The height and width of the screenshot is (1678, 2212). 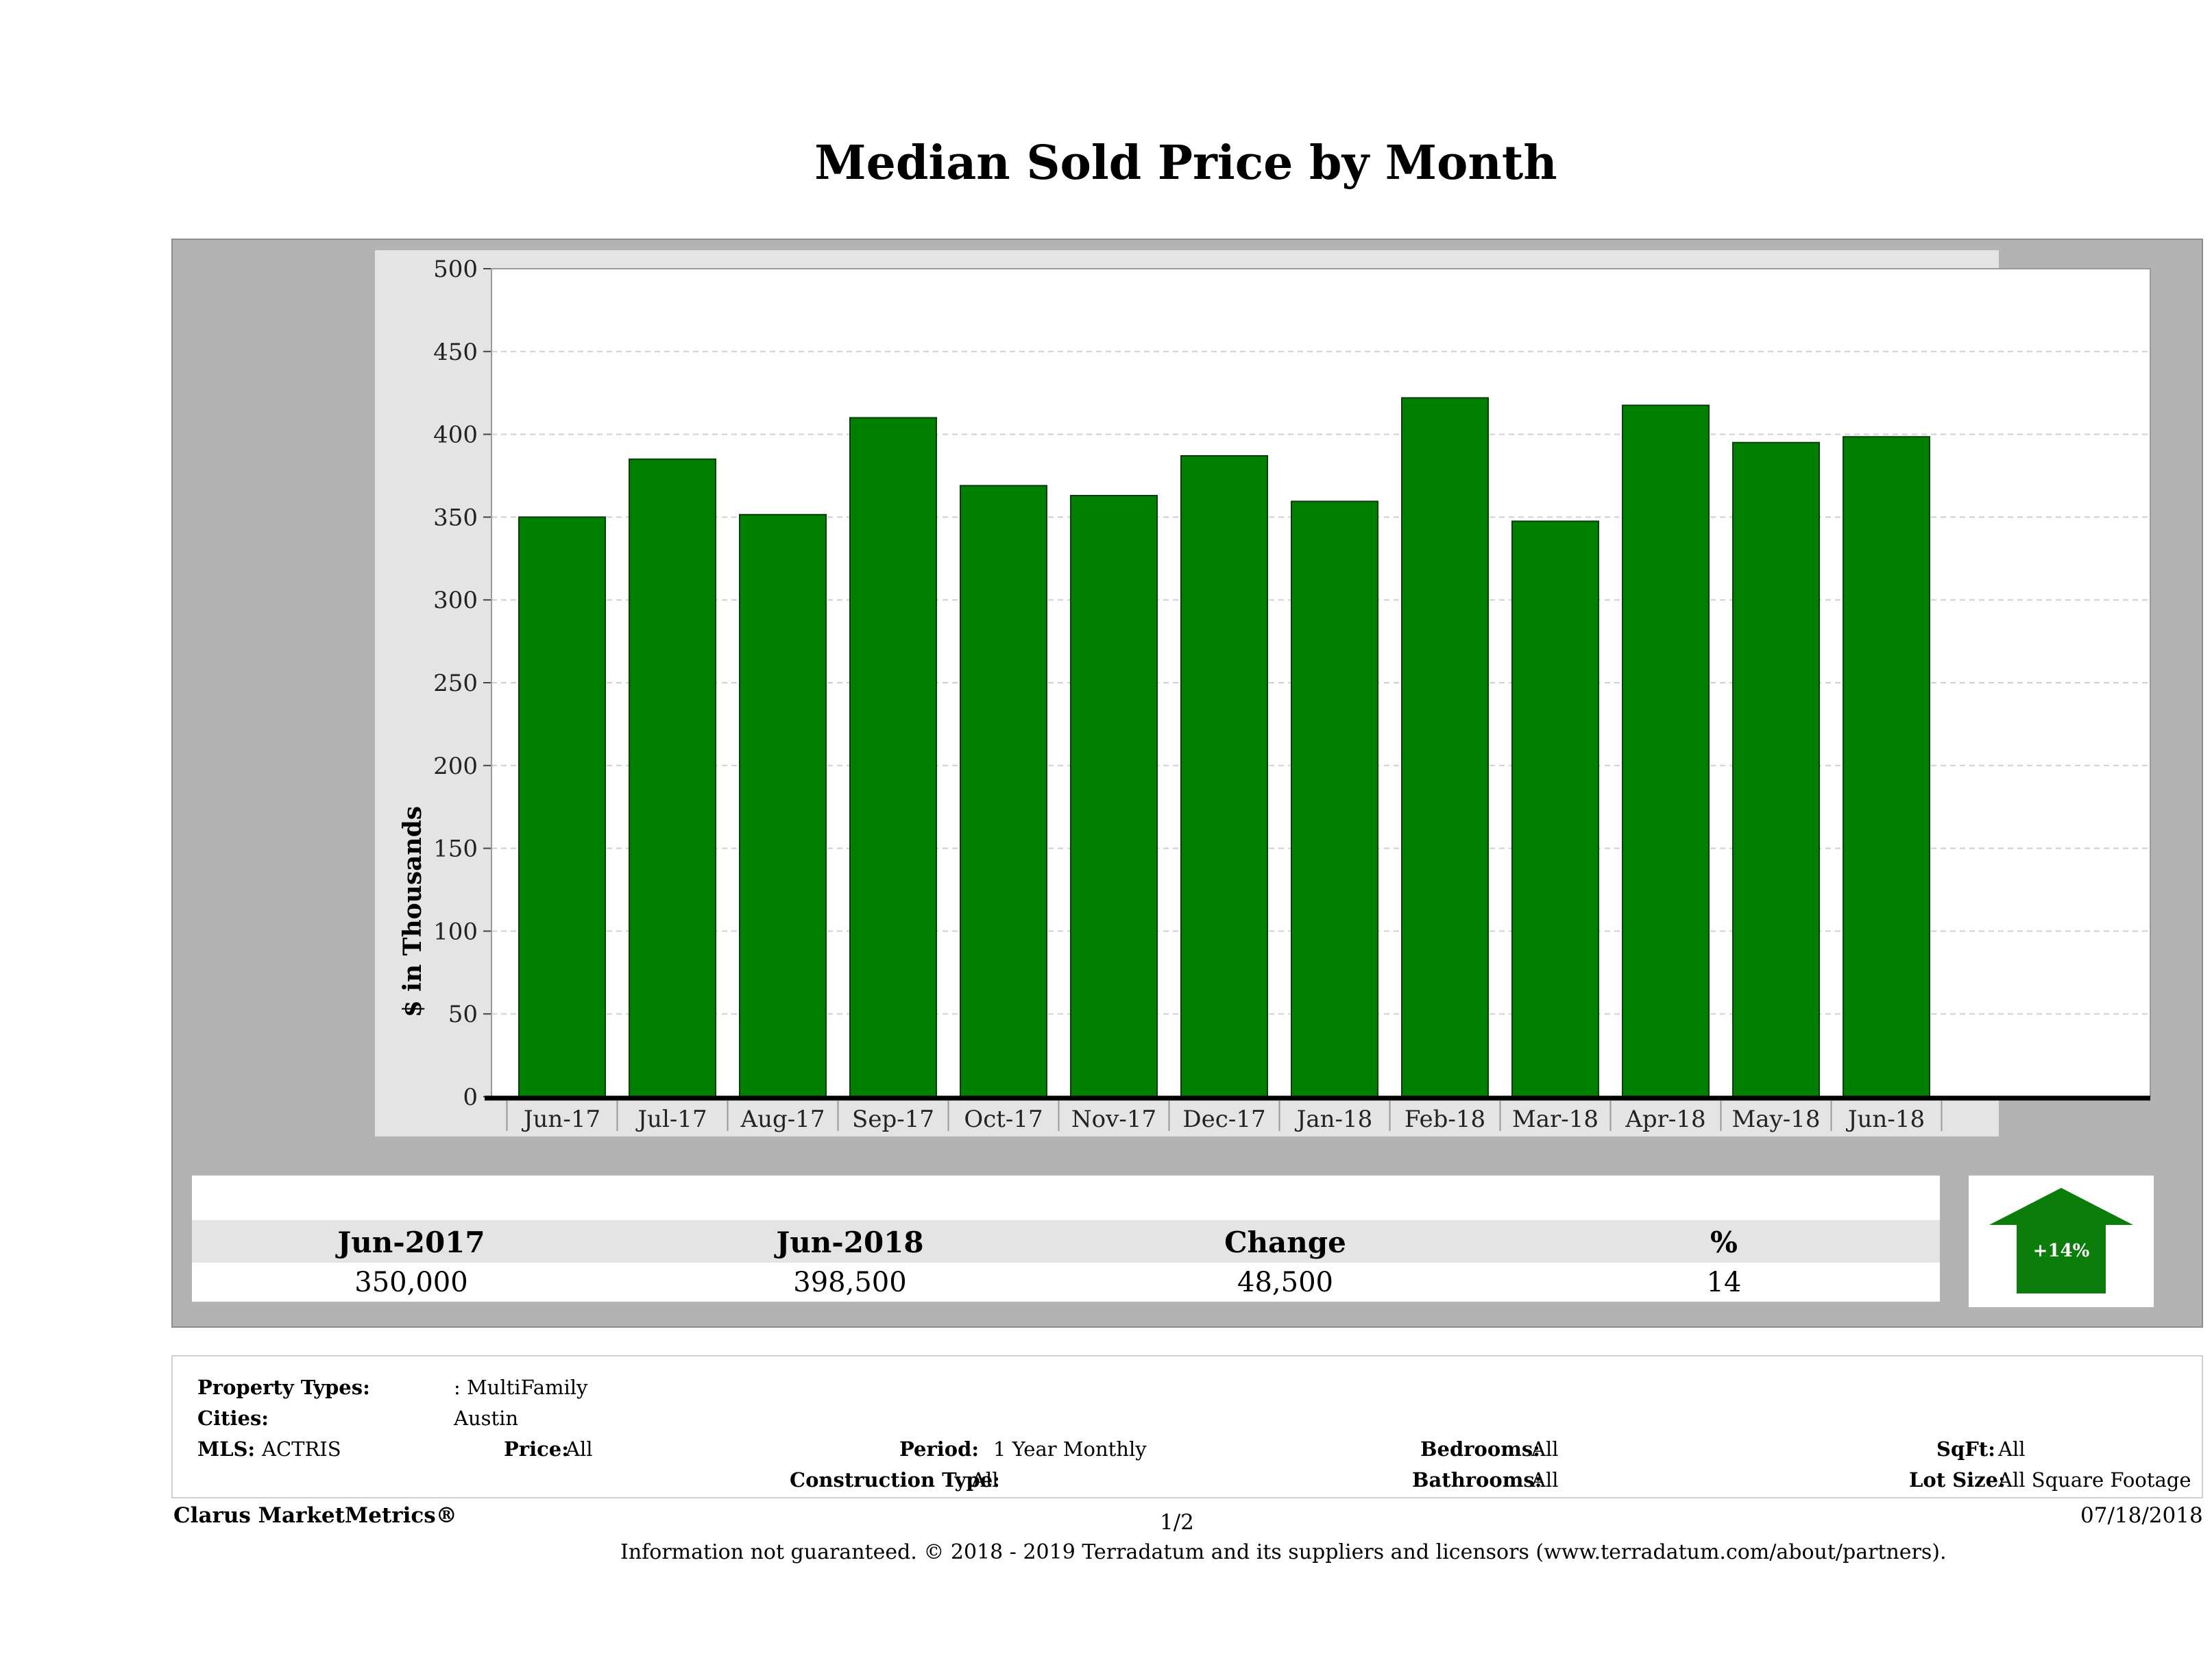 I want to click on construction-type-value: All, so click(x=985, y=1480).